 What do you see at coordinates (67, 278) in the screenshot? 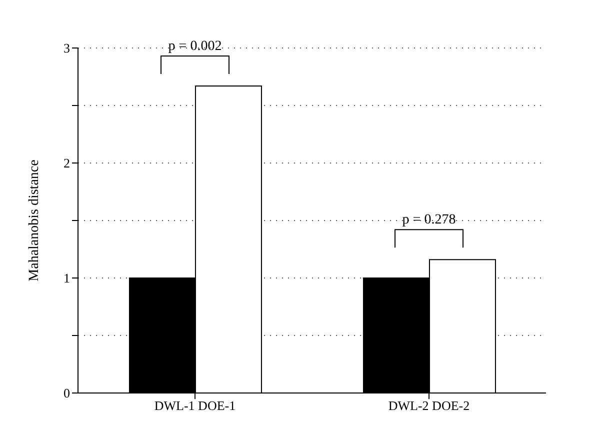
I see `y-tick-label: 1` at bounding box center [67, 278].